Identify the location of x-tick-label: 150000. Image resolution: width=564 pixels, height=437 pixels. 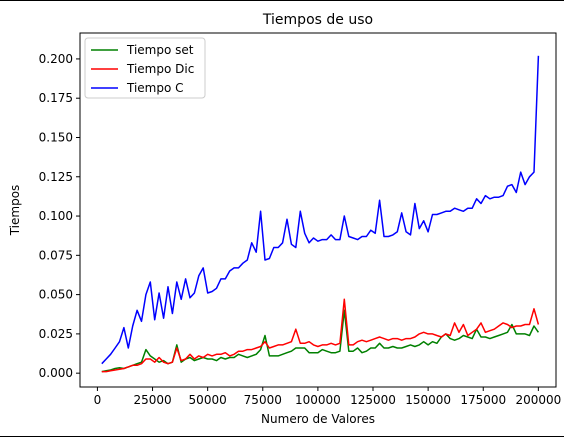
(428, 400).